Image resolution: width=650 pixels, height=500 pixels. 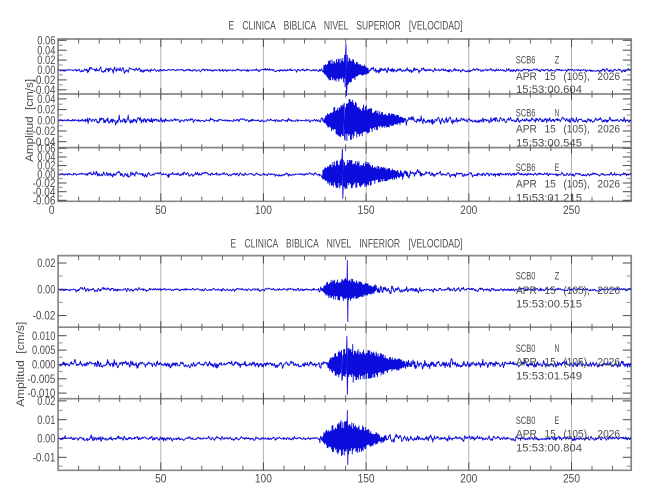 What do you see at coordinates (44, 350) in the screenshot?
I see `svg-text: 0.005` at bounding box center [44, 350].